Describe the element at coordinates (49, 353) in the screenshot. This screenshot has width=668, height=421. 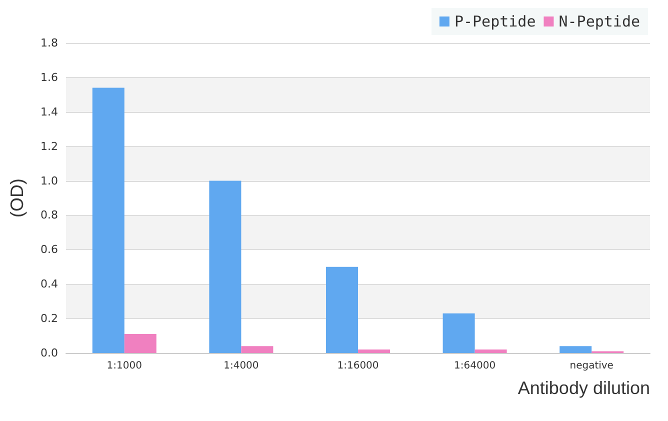
I see `y-tick-label: 0.0` at that location.